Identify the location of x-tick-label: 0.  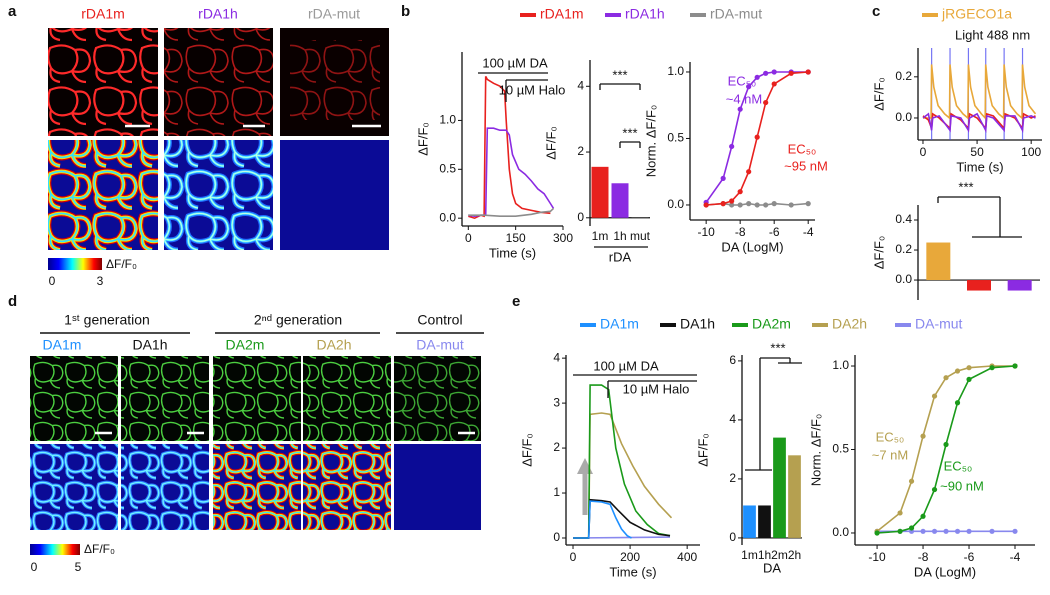
(468, 238).